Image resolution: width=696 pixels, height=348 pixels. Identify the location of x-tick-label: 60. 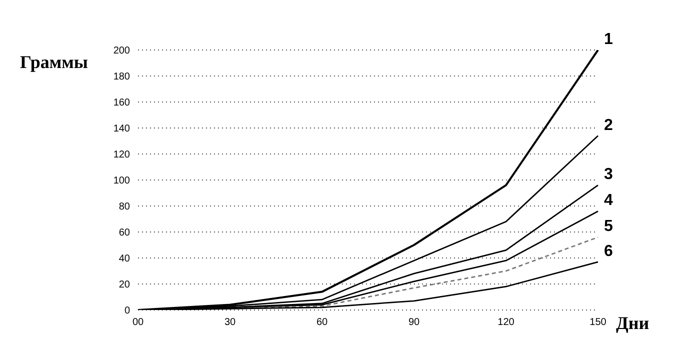
(322, 322).